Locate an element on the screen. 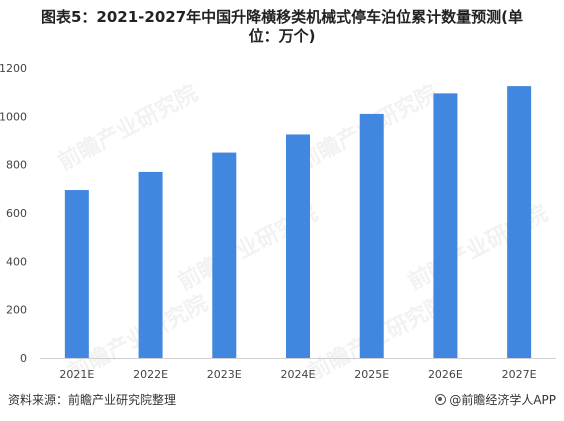  x-axis: 2021E 2022E 2023E 2024E 2025E 2026E 2027E is located at coordinates (297, 374).